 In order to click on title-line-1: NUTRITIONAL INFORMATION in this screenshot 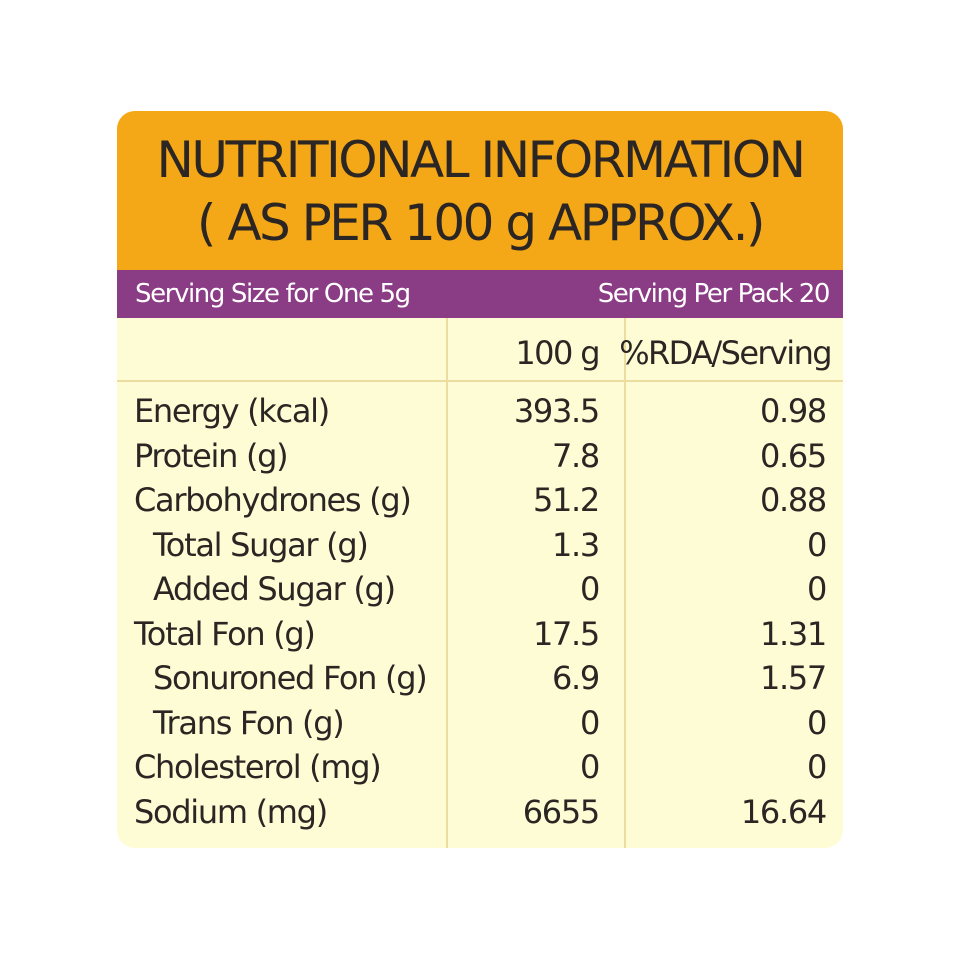, I will do `click(481, 160)`.